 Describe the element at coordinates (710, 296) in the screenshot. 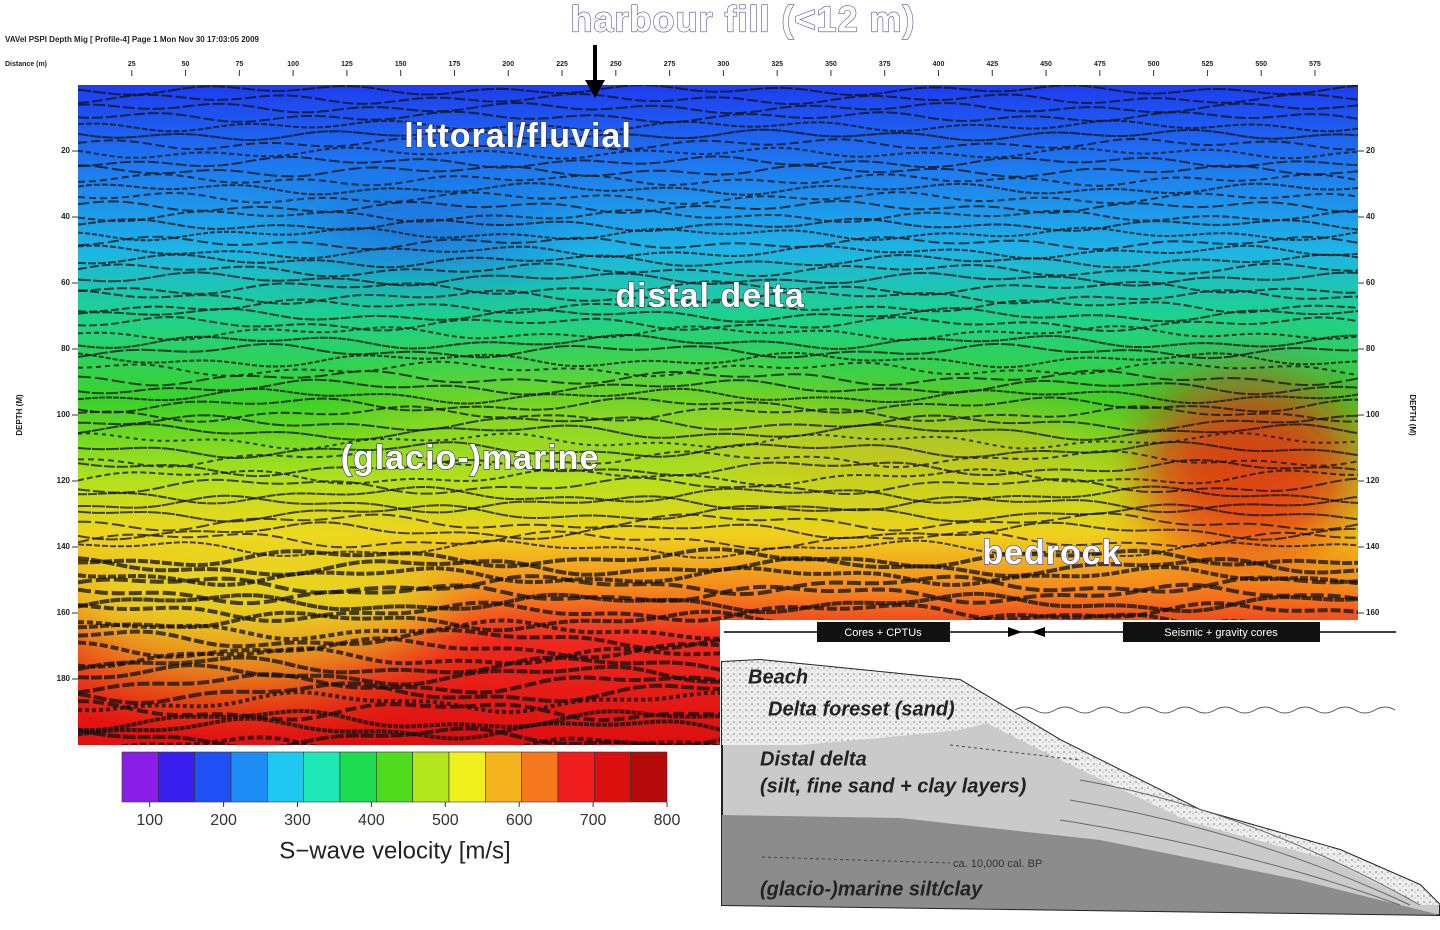

I see `distal-label: distal delta` at that location.